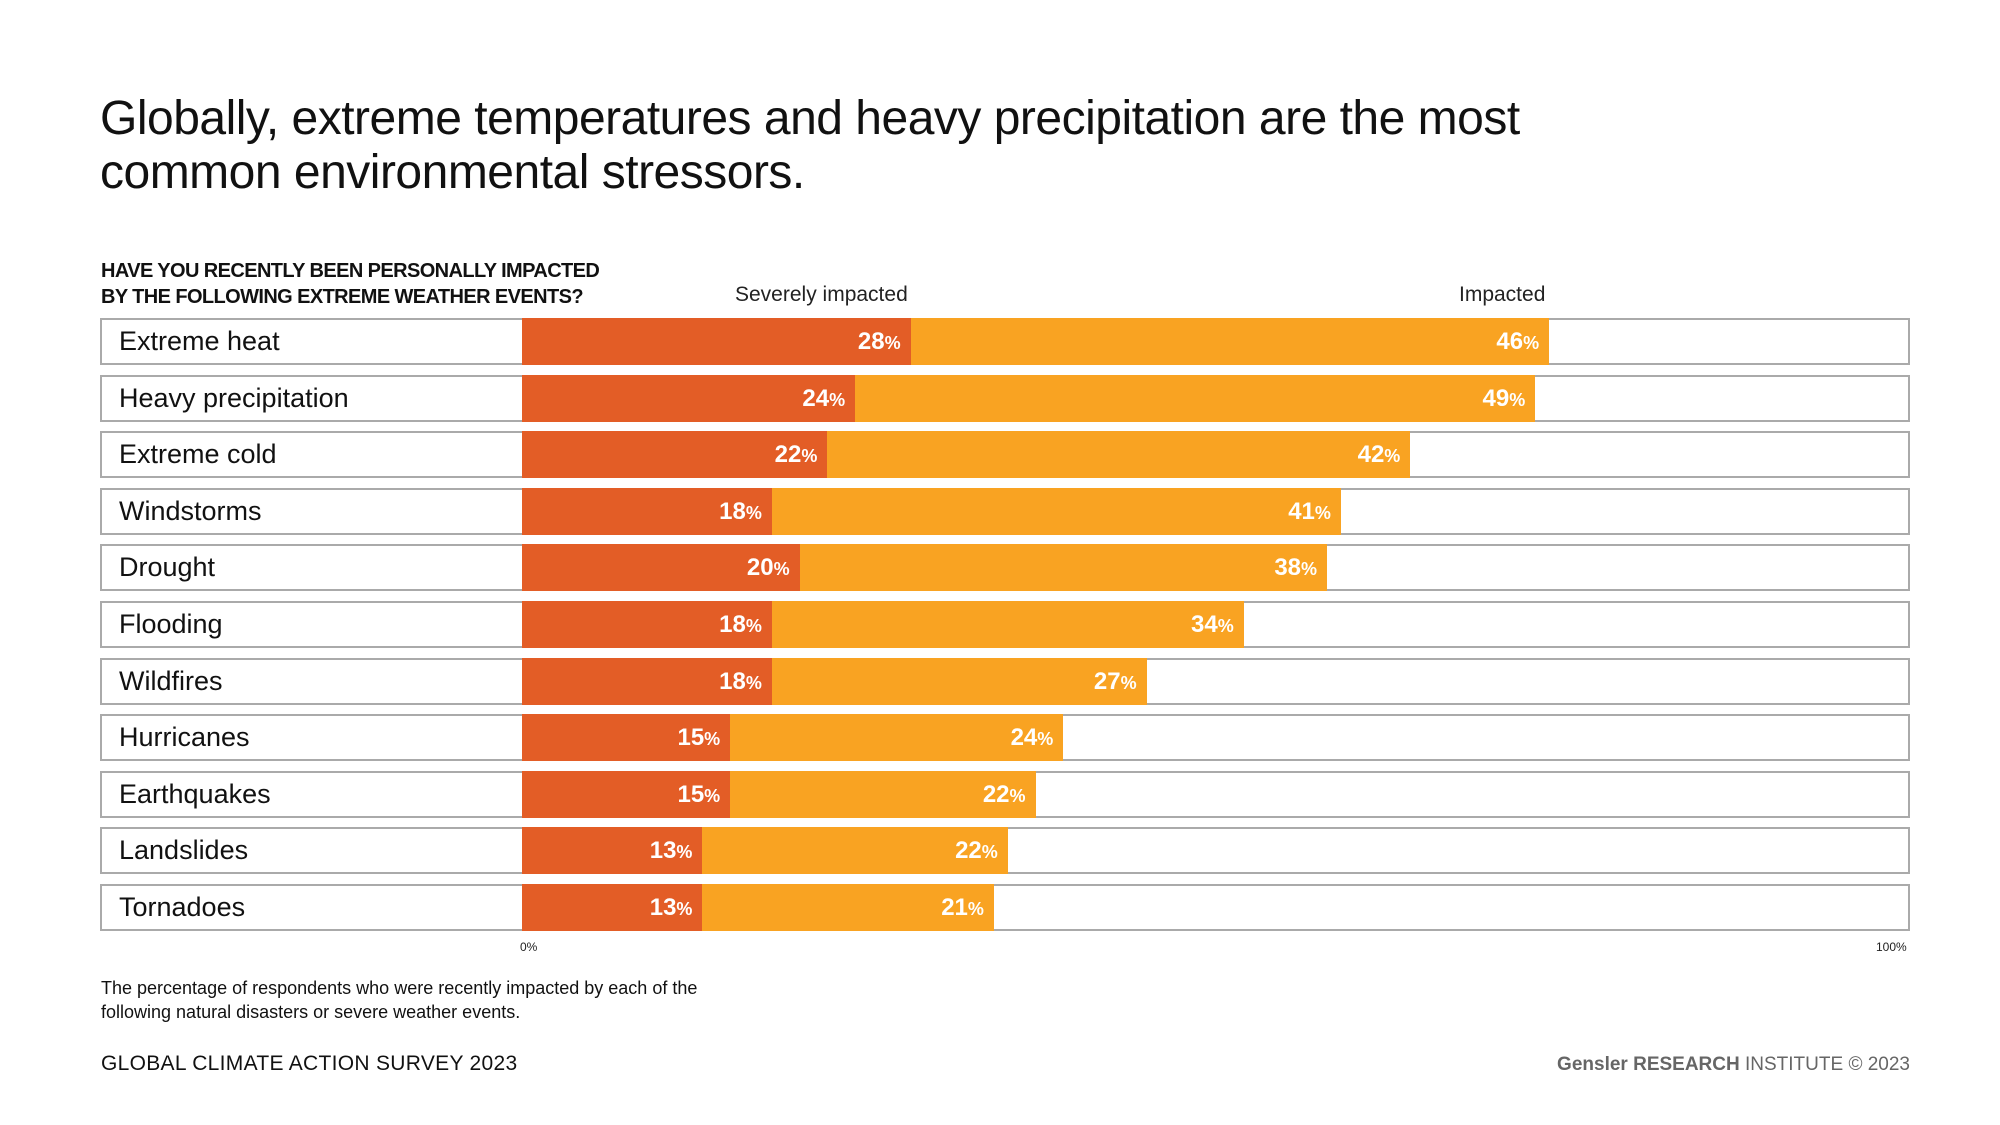 The height and width of the screenshot is (1125, 2000). I want to click on data-label: 15%, so click(698, 738).